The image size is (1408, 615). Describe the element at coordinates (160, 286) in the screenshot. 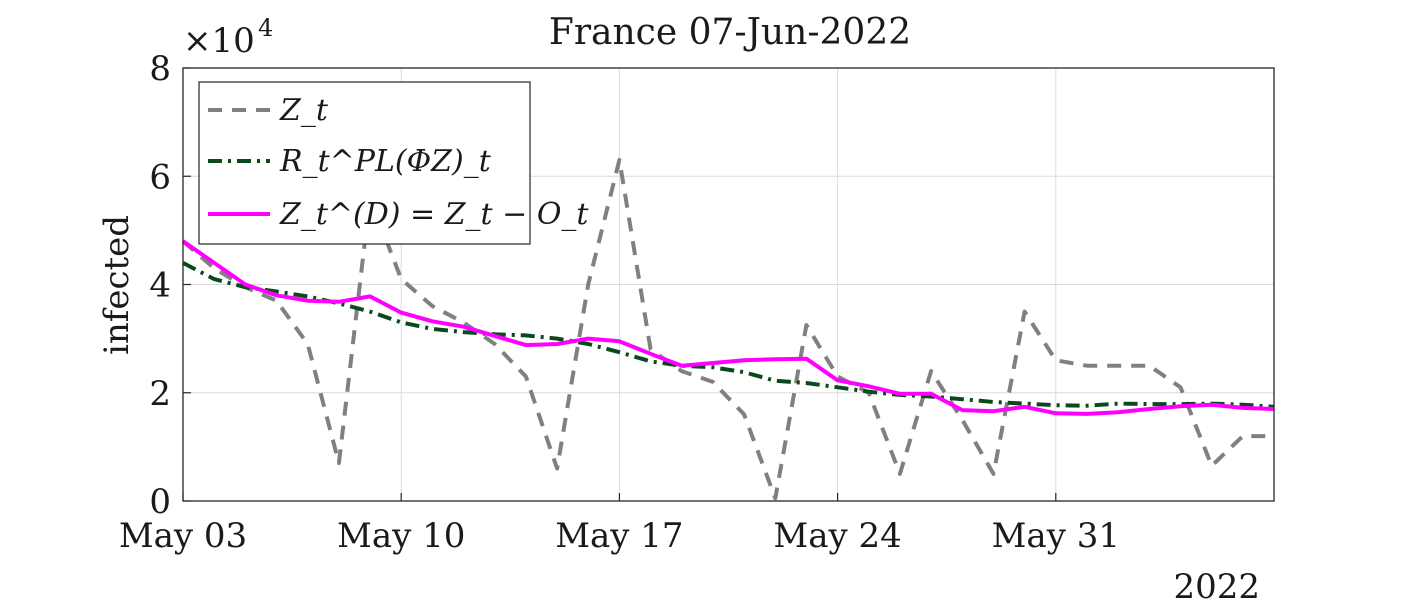

I see `y-tick-label: 4` at that location.